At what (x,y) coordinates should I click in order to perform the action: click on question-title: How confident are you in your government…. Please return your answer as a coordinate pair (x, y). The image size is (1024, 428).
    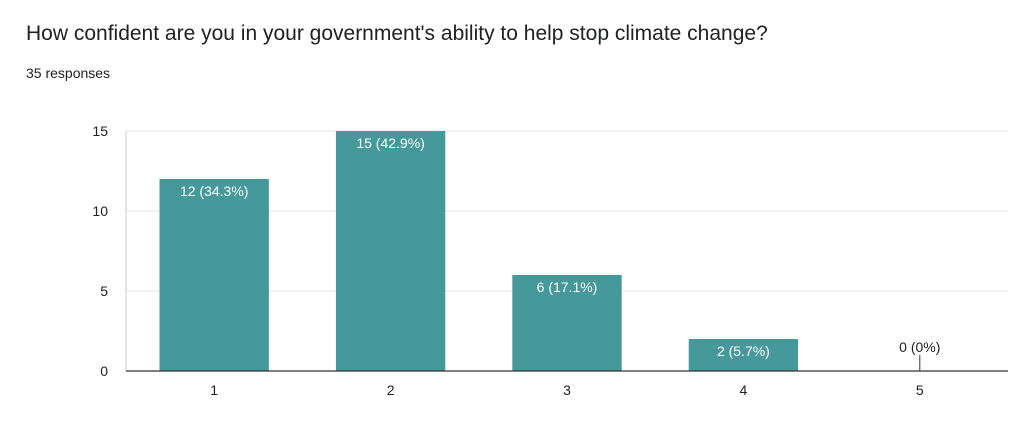
    Looking at the image, I should click on (397, 33).